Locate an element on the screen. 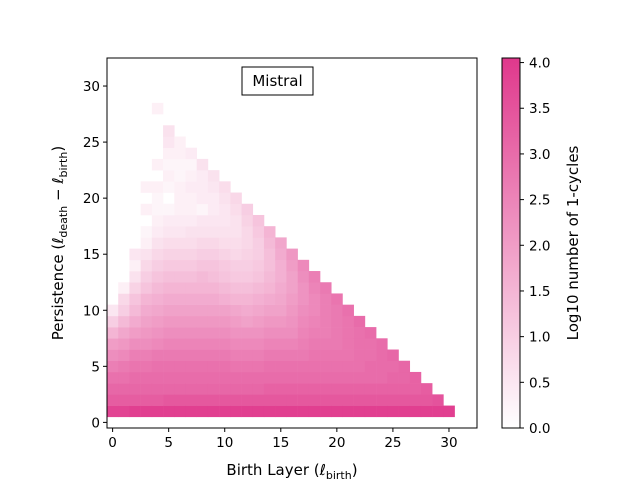  colorbar-tick-label: 0.0 is located at coordinates (539, 429).